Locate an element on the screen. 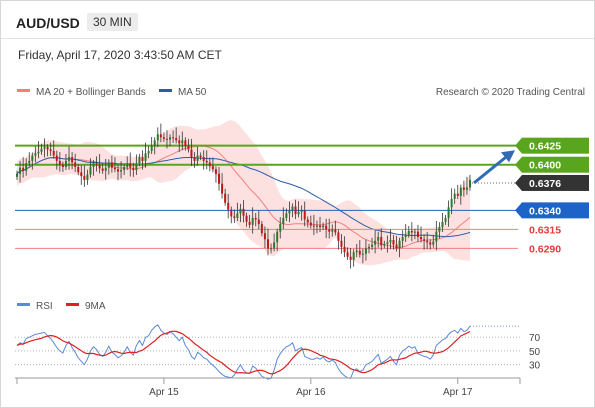 The image size is (595, 408). x-axis: Apr 15 Apr 16 Apr 17 is located at coordinates (268, 387).